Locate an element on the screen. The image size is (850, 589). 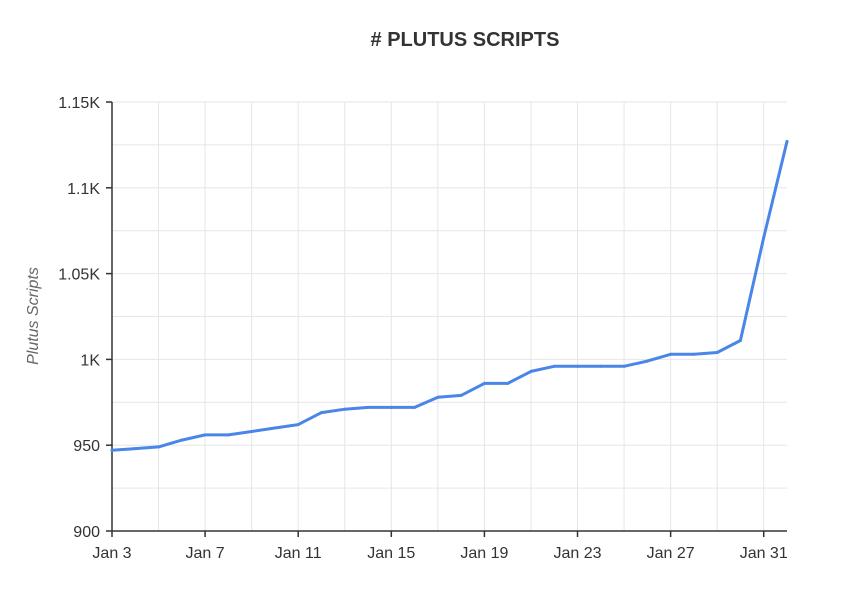
chart-title: # PLUTUS SCRIPTS is located at coordinates (465, 40).